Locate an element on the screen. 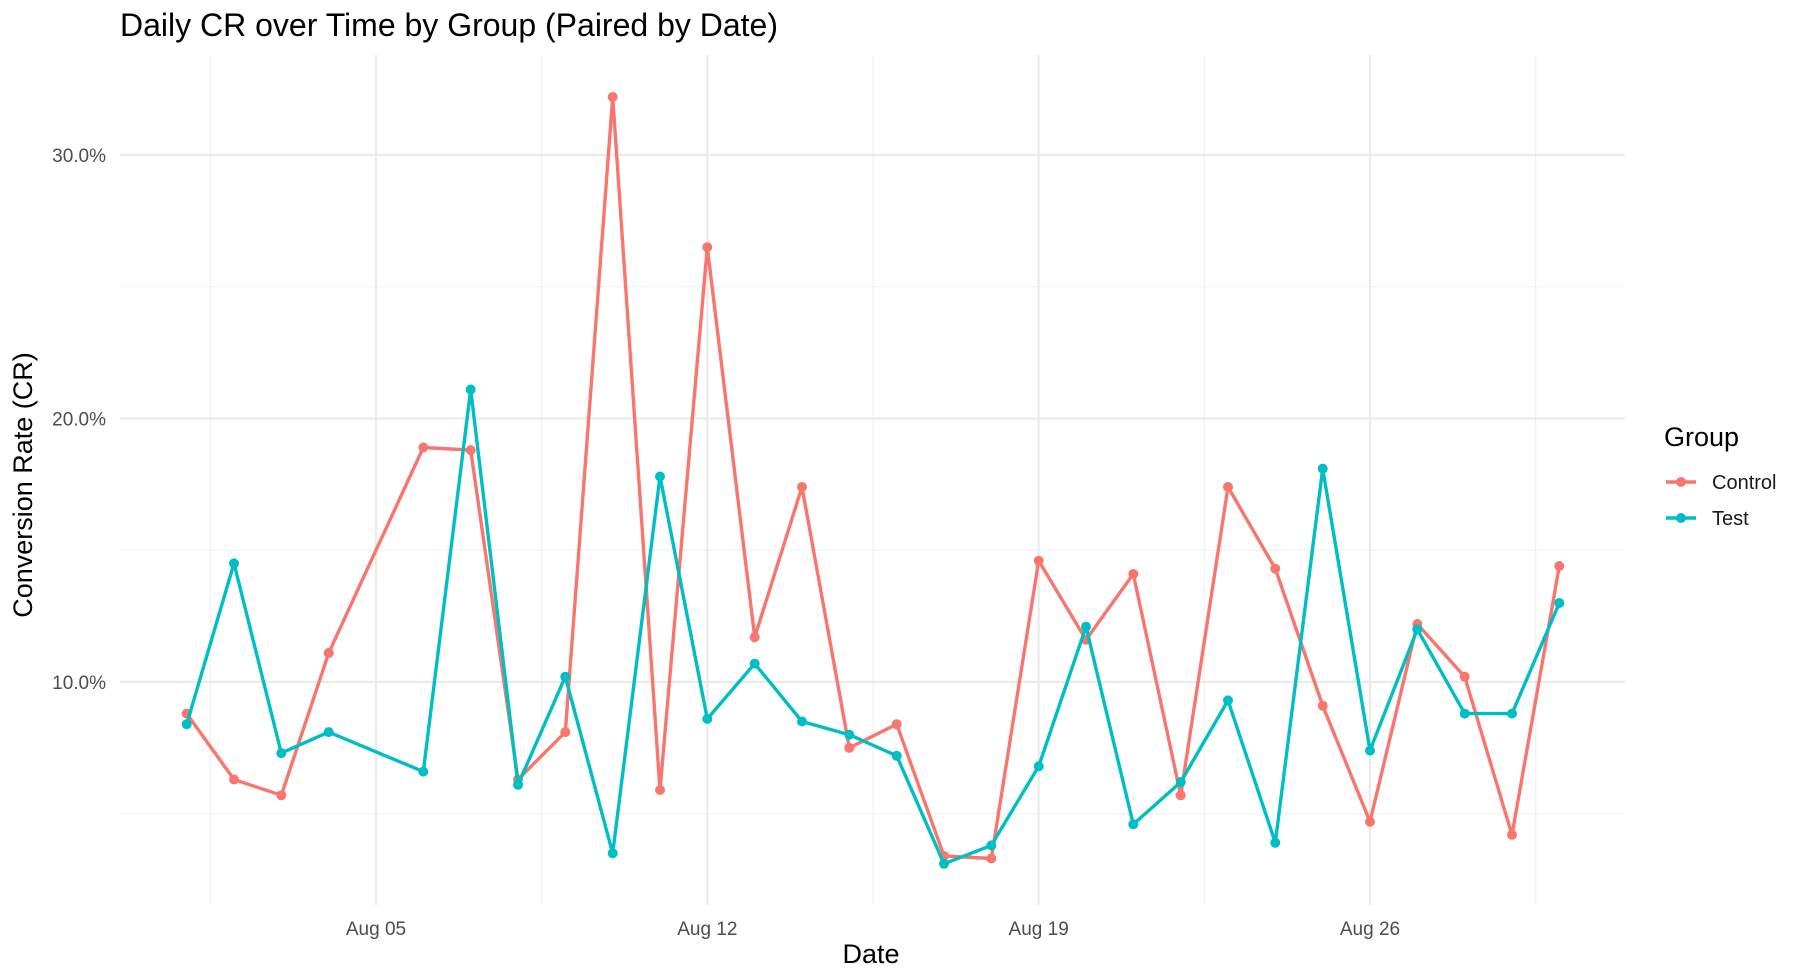  y-tick-label: 20.0% is located at coordinates (79, 420).